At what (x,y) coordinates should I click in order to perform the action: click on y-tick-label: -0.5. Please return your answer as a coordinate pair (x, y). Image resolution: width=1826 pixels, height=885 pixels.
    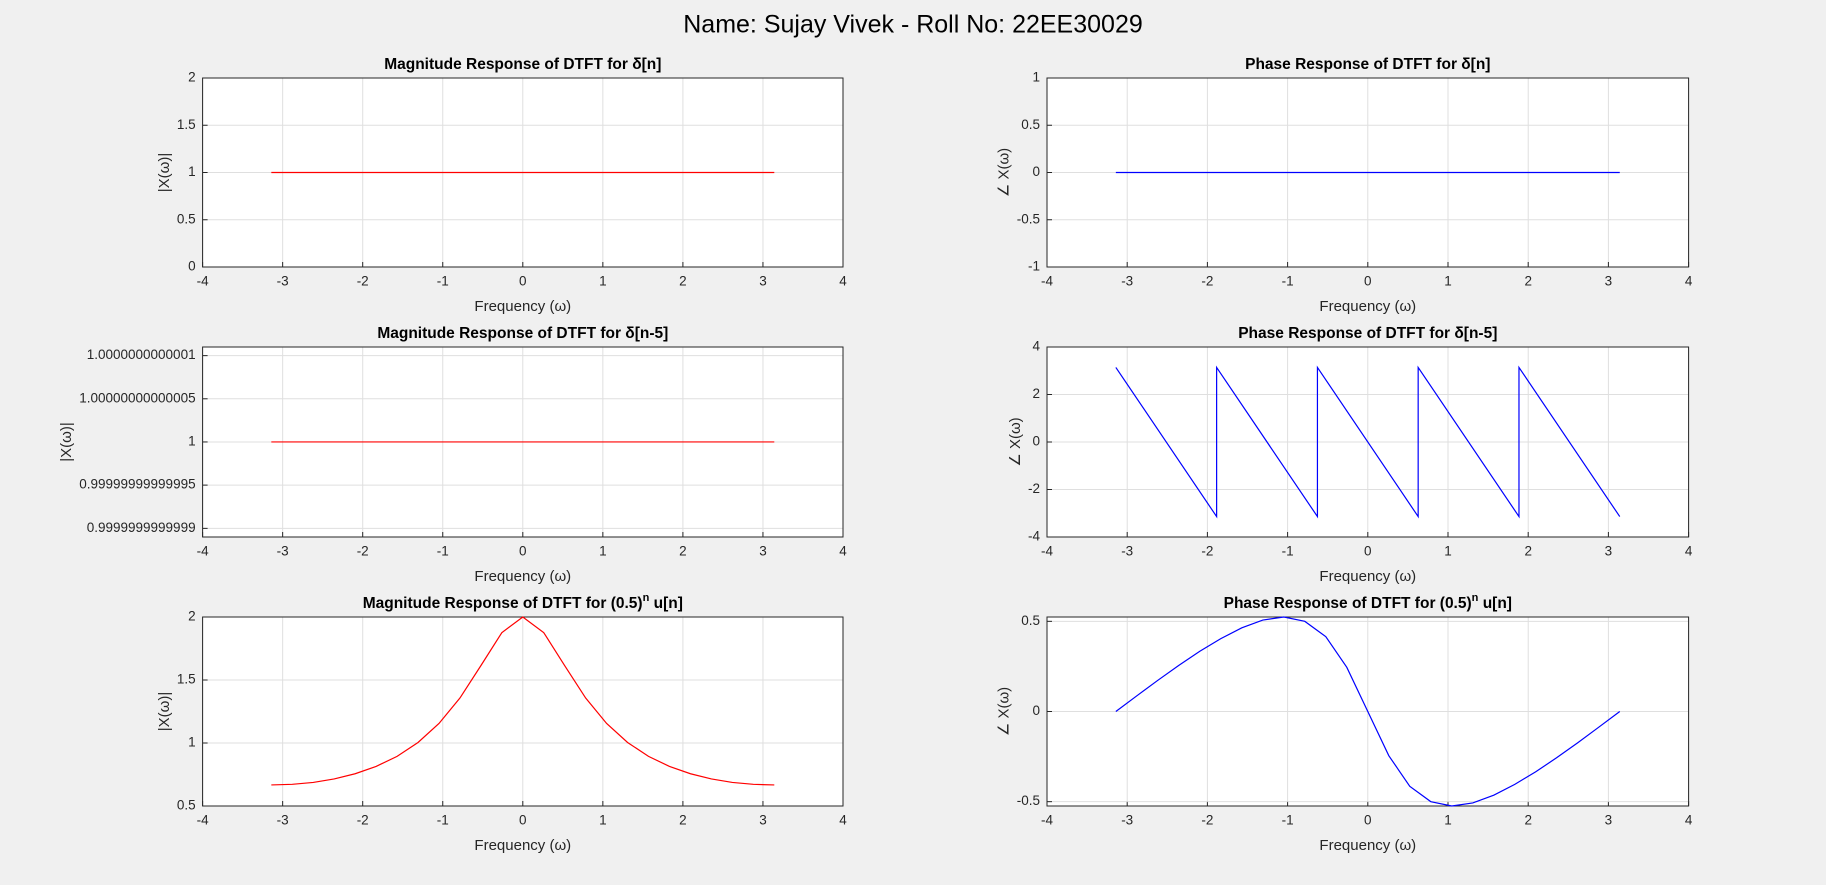
    Looking at the image, I should click on (1028, 218).